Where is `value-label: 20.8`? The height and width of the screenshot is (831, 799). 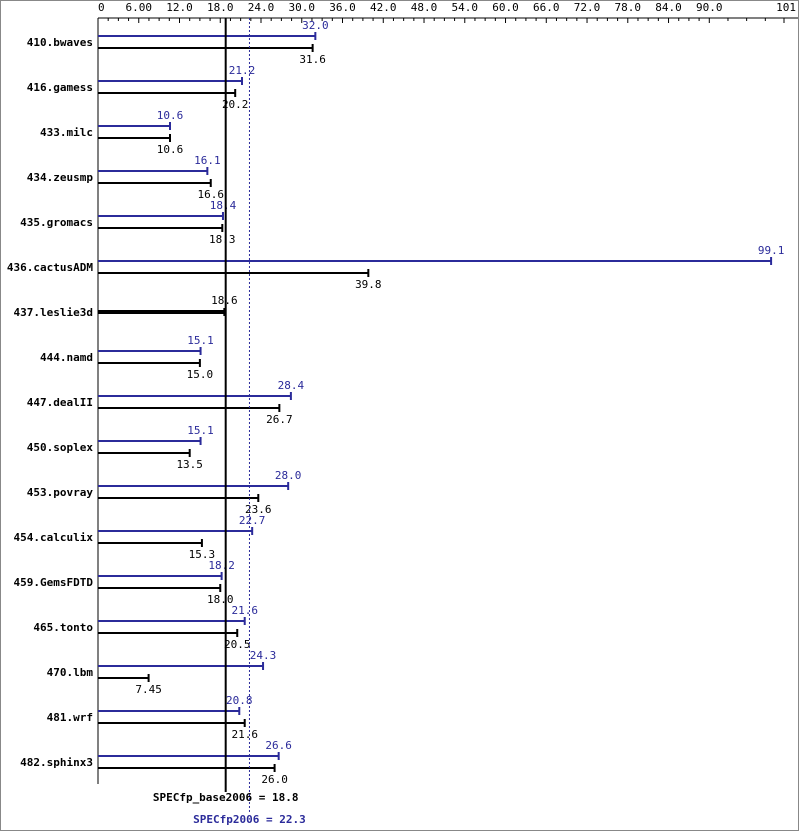 value-label: 20.8 is located at coordinates (239, 700).